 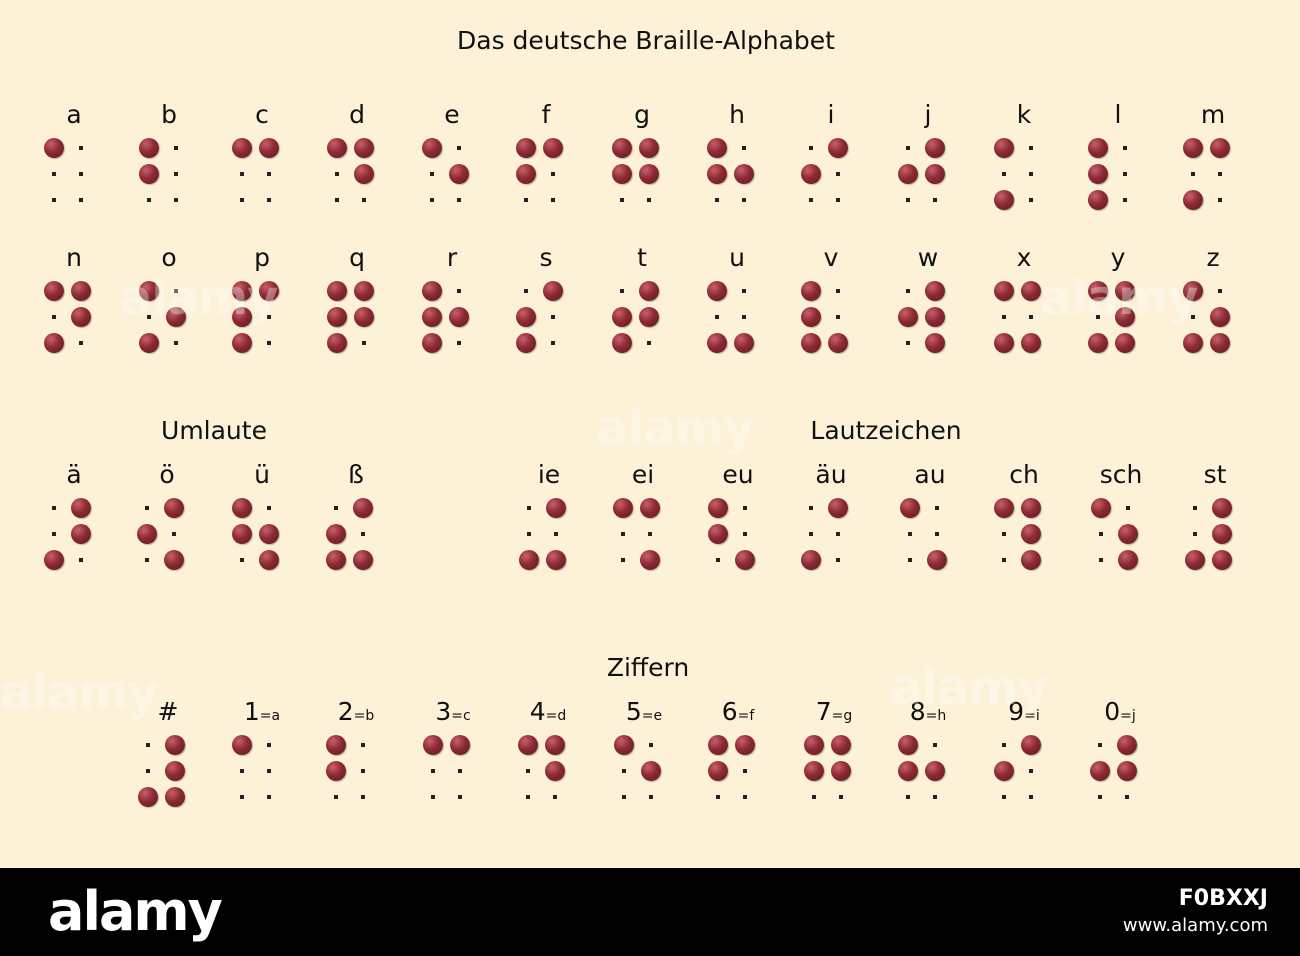 I want to click on braille-cell-ü: ü, so click(x=262, y=515).